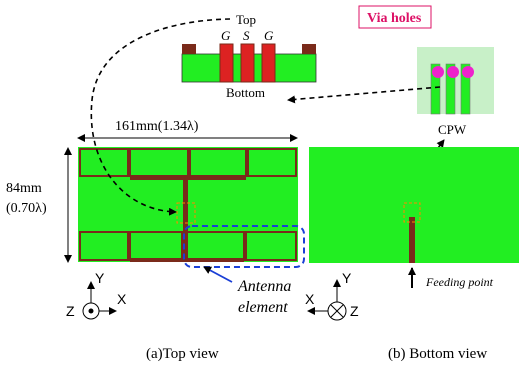 This screenshot has height=367, width=519. What do you see at coordinates (459, 282) in the screenshot?
I see `feeding-point-label: Feeding point` at bounding box center [459, 282].